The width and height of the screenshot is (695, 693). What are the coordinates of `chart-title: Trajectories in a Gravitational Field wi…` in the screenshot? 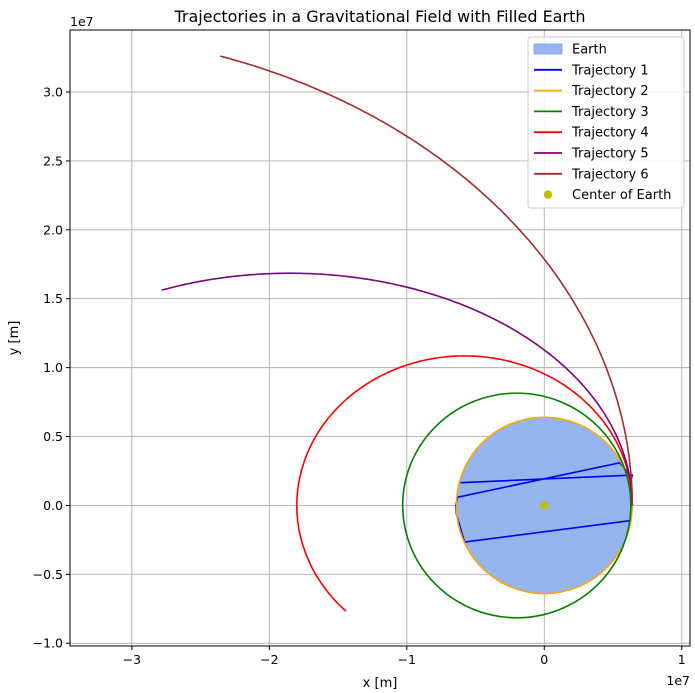 It's located at (380, 16).